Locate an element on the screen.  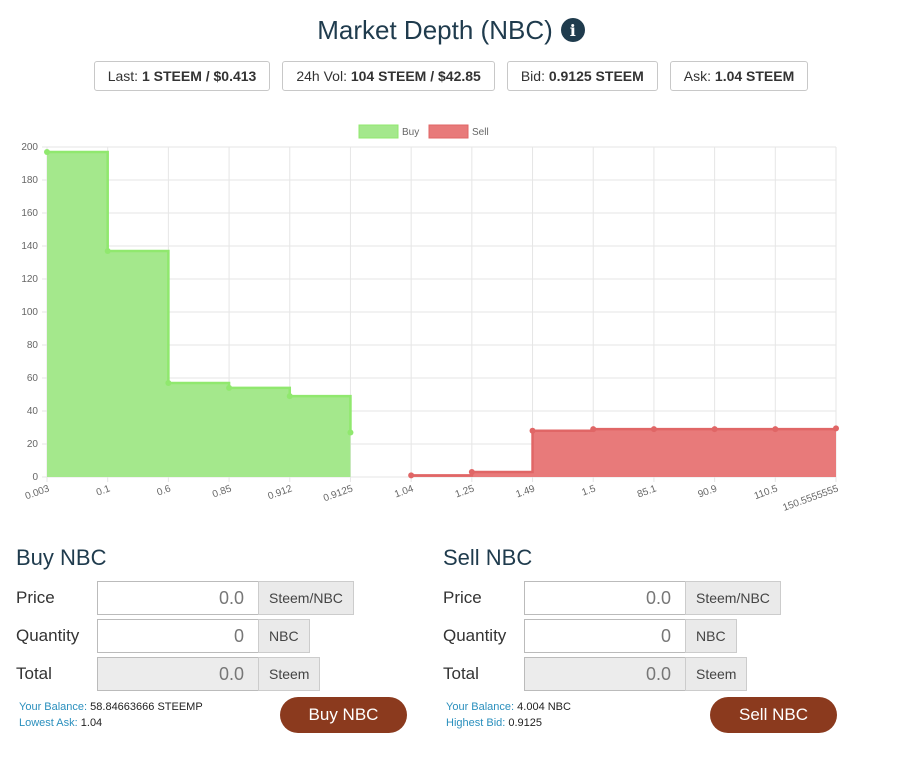
sell-quantity-input is located at coordinates (605, 636).